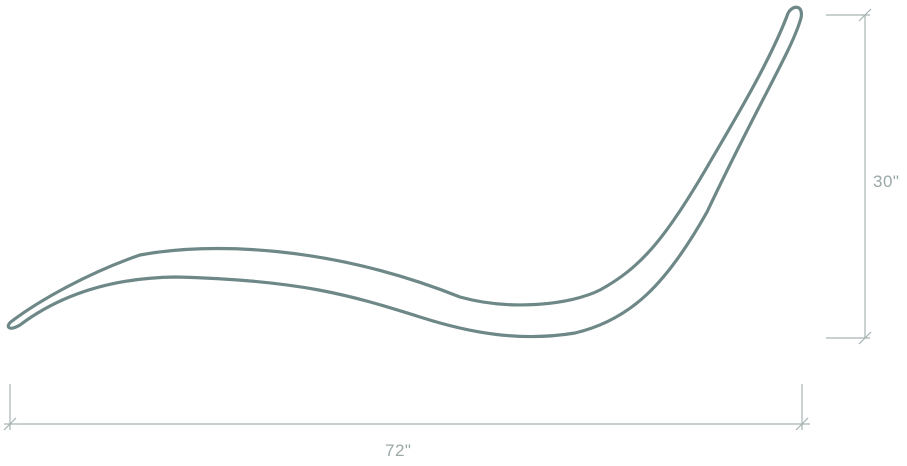  What do you see at coordinates (10, 424) in the screenshot?
I see `width-left-tick` at bounding box center [10, 424].